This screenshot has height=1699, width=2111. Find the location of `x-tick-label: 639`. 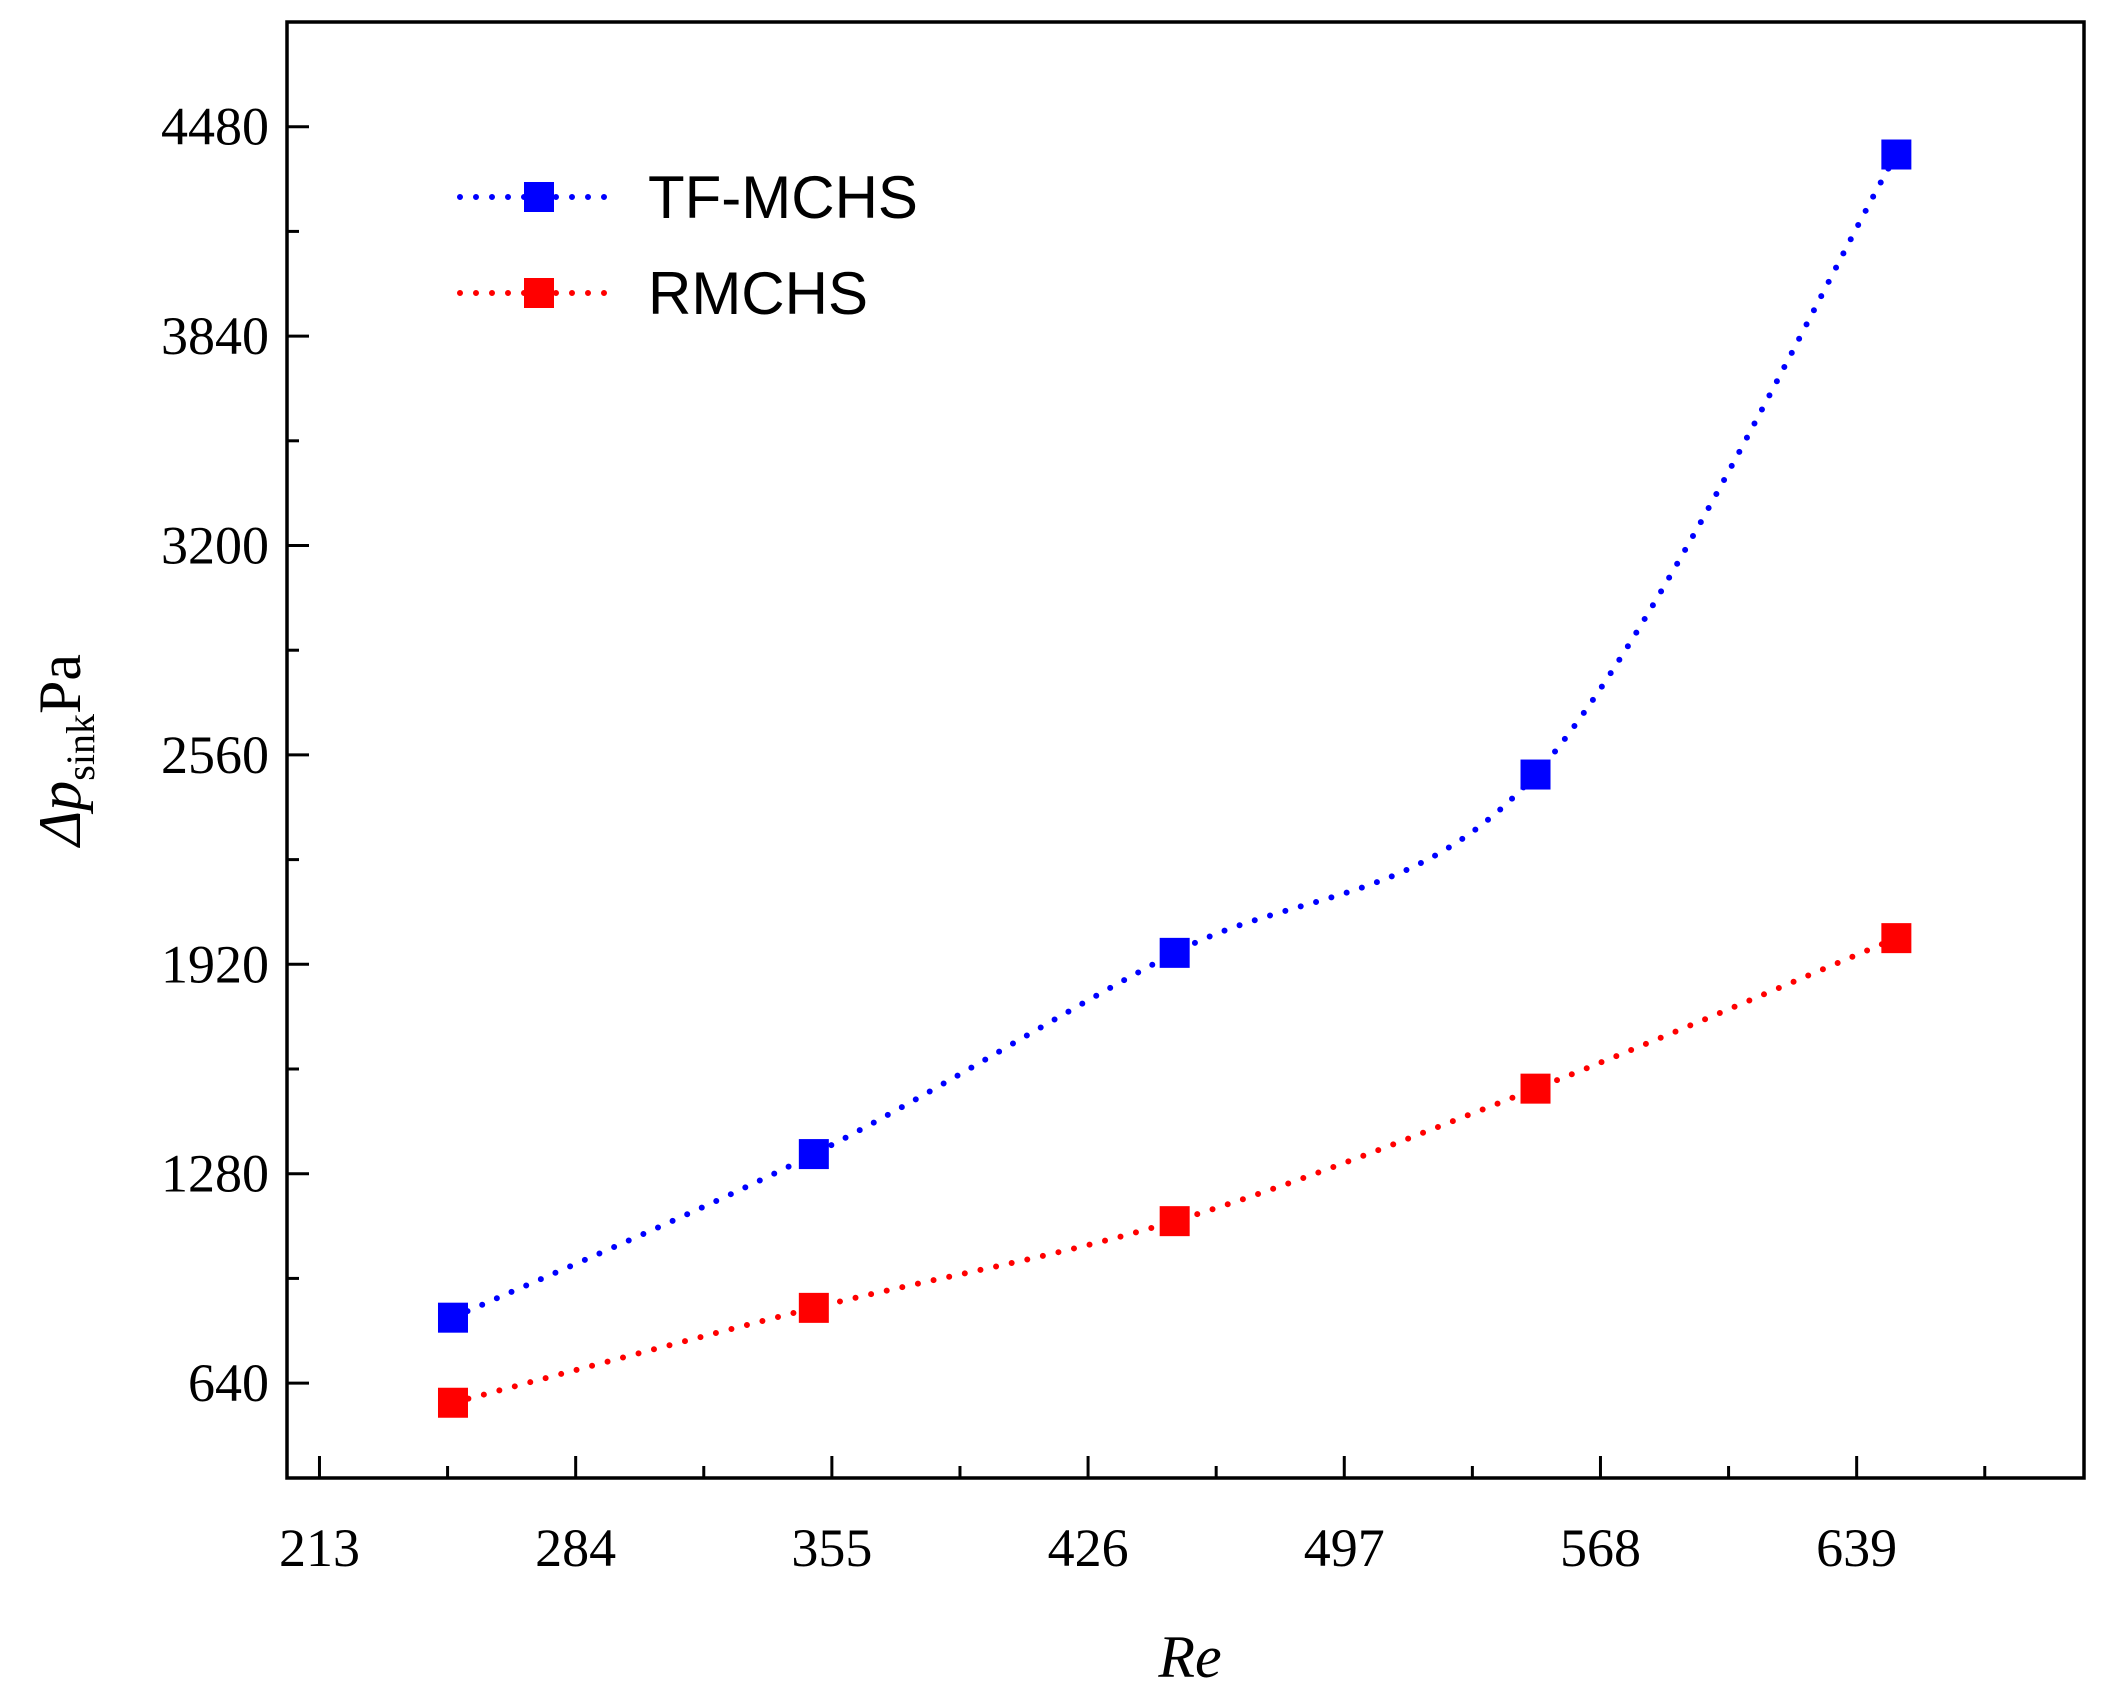

x-tick-label: 639 is located at coordinates (1856, 1548).